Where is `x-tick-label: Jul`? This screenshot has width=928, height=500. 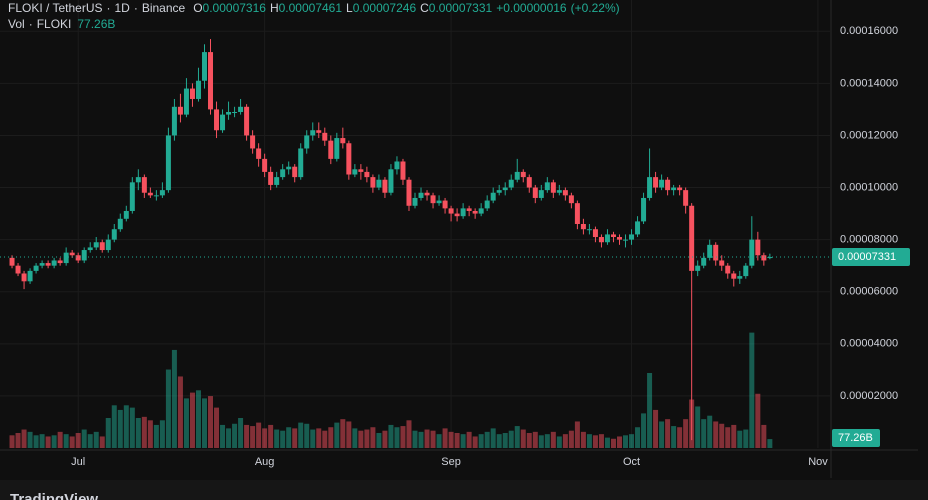
x-tick-label: Jul is located at coordinates (78, 462).